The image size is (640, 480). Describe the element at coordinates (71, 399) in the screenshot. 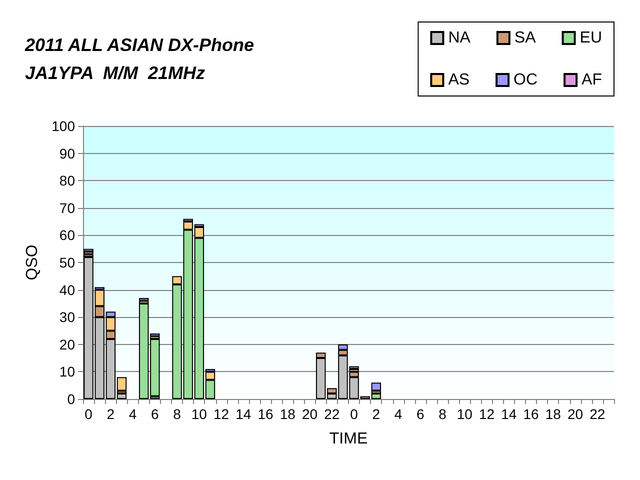

I see `y-tick-label: 0` at that location.